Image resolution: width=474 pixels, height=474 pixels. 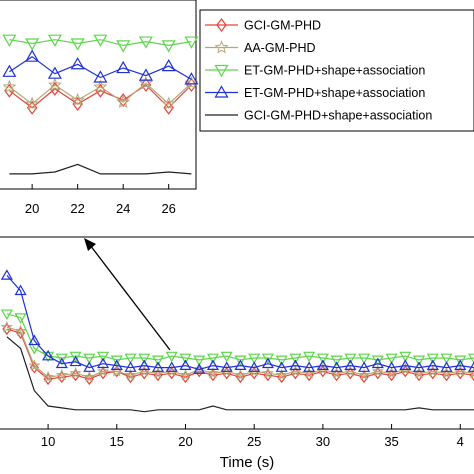 I want to click on main-series-3-et-gm-phd-shape-association, so click(x=237, y=338).